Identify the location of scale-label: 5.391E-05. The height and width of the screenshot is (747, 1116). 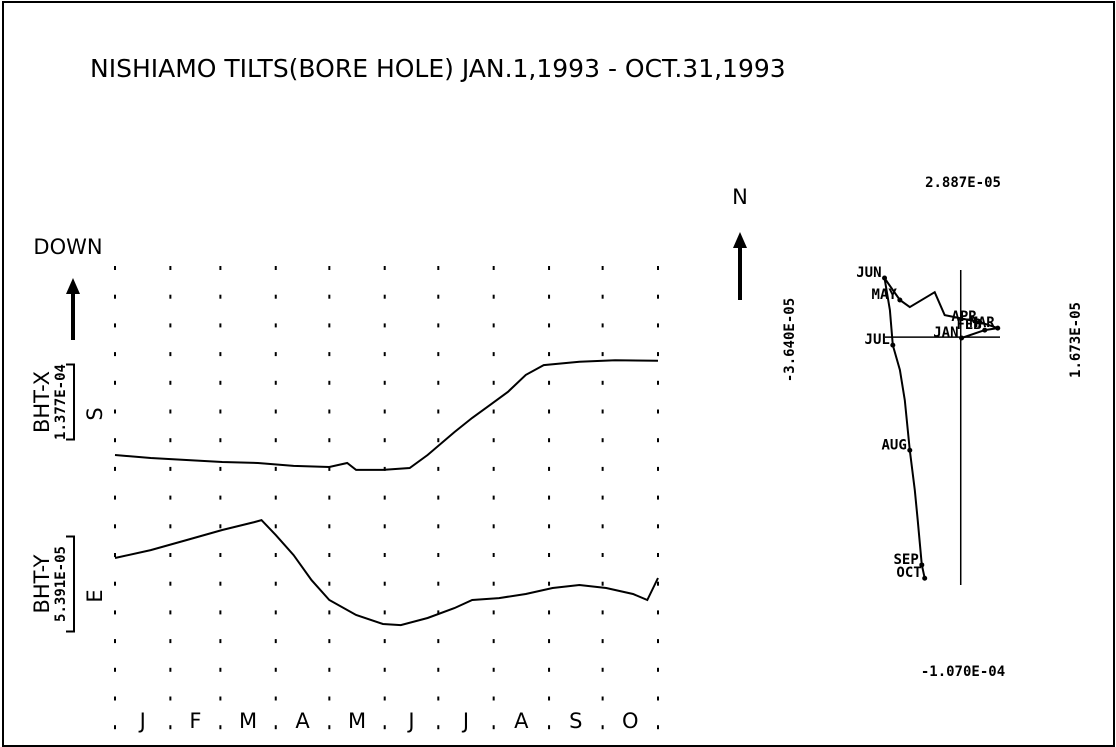
(61, 584).